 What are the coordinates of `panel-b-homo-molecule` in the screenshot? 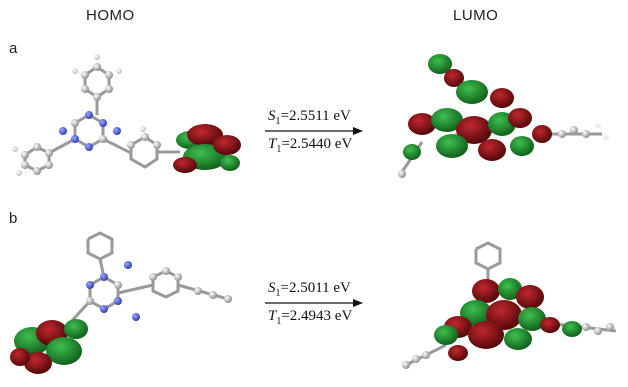 It's located at (121, 302).